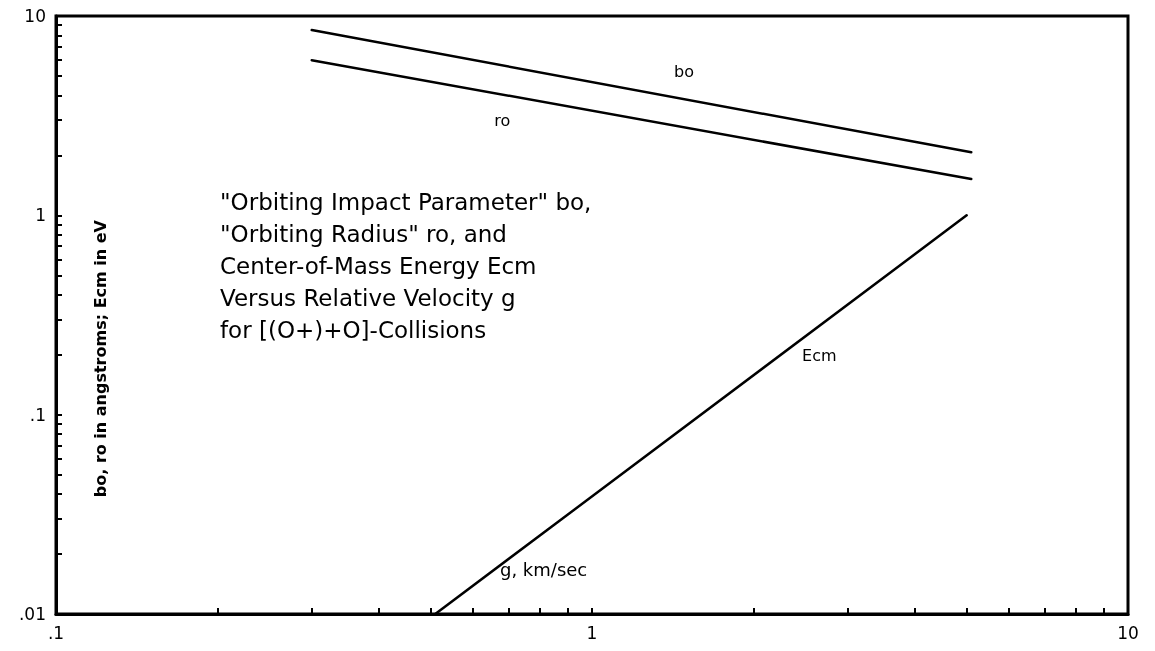 This screenshot has height=651, width=1155. Describe the element at coordinates (1128, 632) in the screenshot. I see `x-tick-label: 10` at that location.